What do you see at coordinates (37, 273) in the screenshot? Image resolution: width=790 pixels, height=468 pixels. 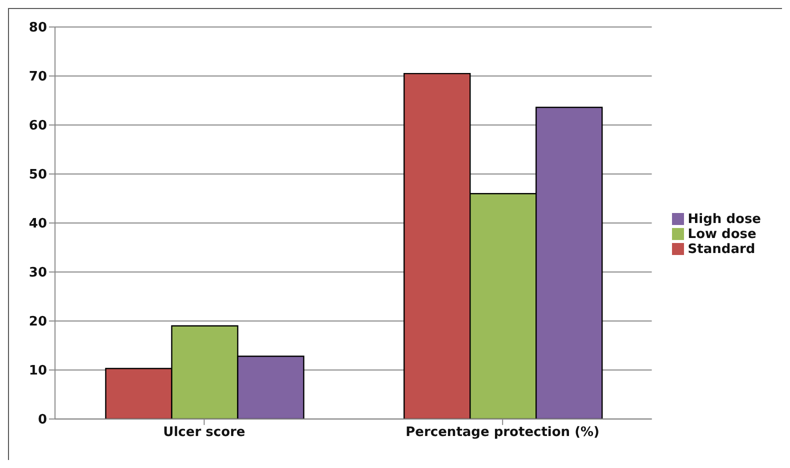 I see `y-tick-label: 30` at bounding box center [37, 273].